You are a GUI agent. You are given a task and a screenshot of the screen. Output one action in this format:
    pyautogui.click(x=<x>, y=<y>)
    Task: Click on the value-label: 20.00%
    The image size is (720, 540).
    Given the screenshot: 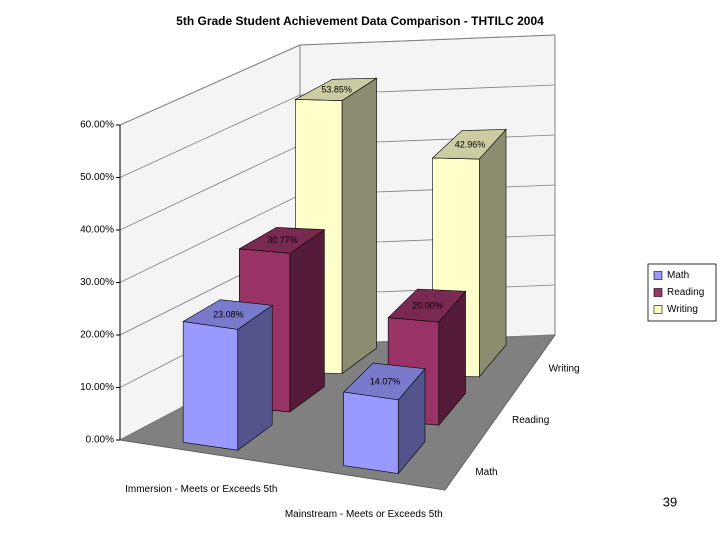 What is the action you would take?
    pyautogui.click(x=427, y=305)
    